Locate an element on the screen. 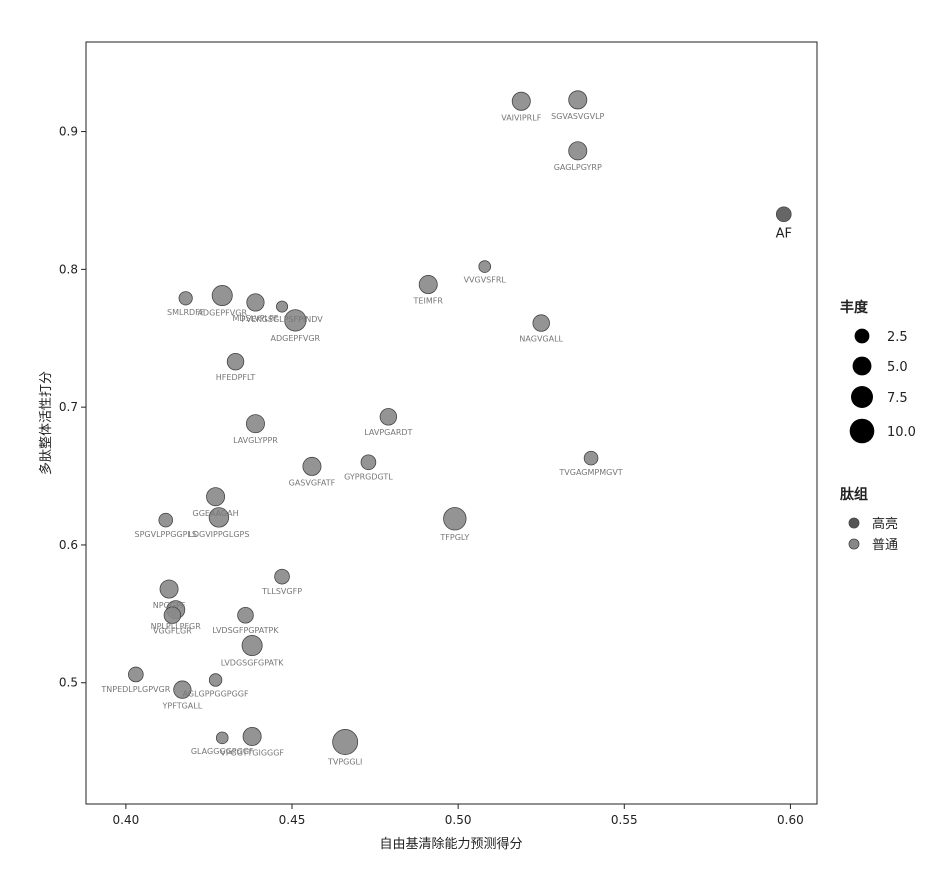  y-tick-label: 0.7 is located at coordinates (68, 407).